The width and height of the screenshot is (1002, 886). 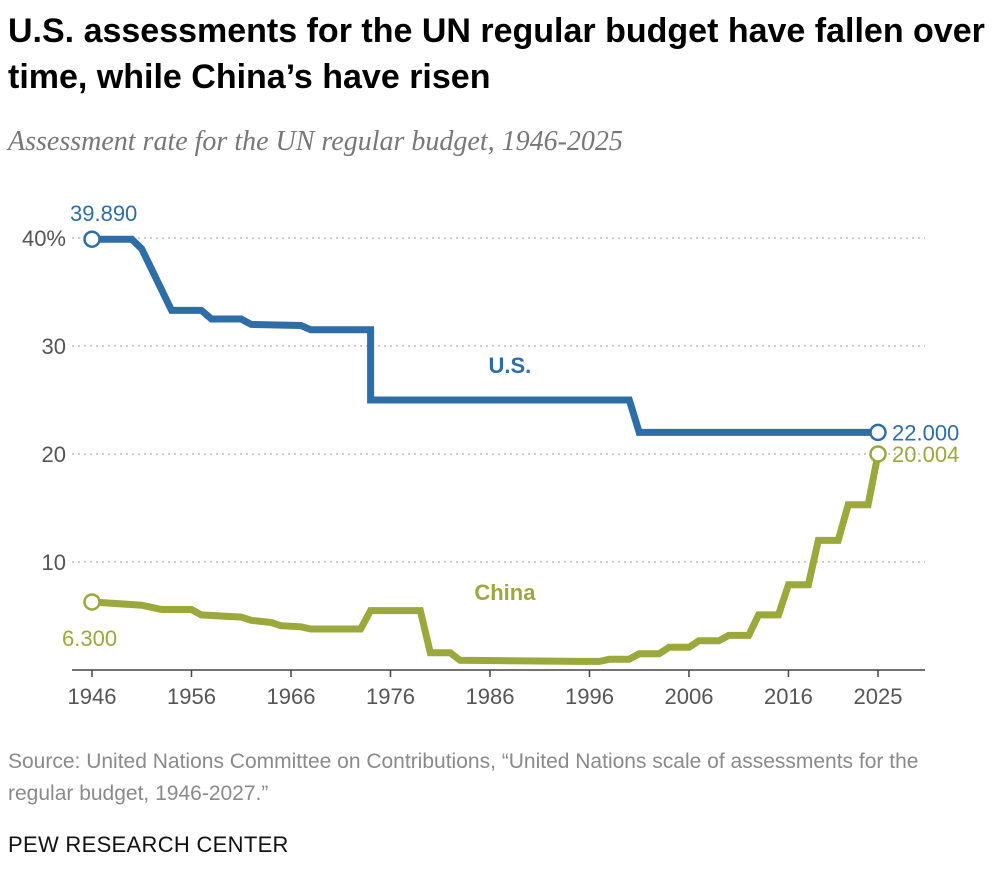 I want to click on x-tick-label-2025: 2025, so click(x=878, y=696).